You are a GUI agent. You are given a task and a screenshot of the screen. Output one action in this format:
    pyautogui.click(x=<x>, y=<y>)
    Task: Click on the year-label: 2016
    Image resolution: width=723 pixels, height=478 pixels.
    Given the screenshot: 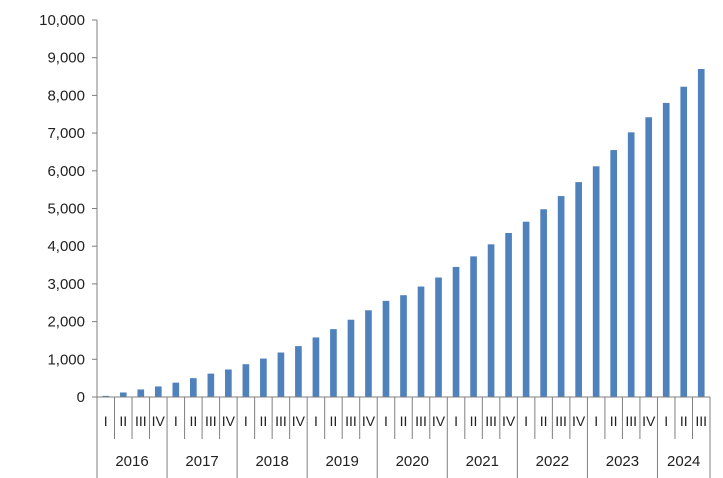 What is the action you would take?
    pyautogui.click(x=131, y=461)
    